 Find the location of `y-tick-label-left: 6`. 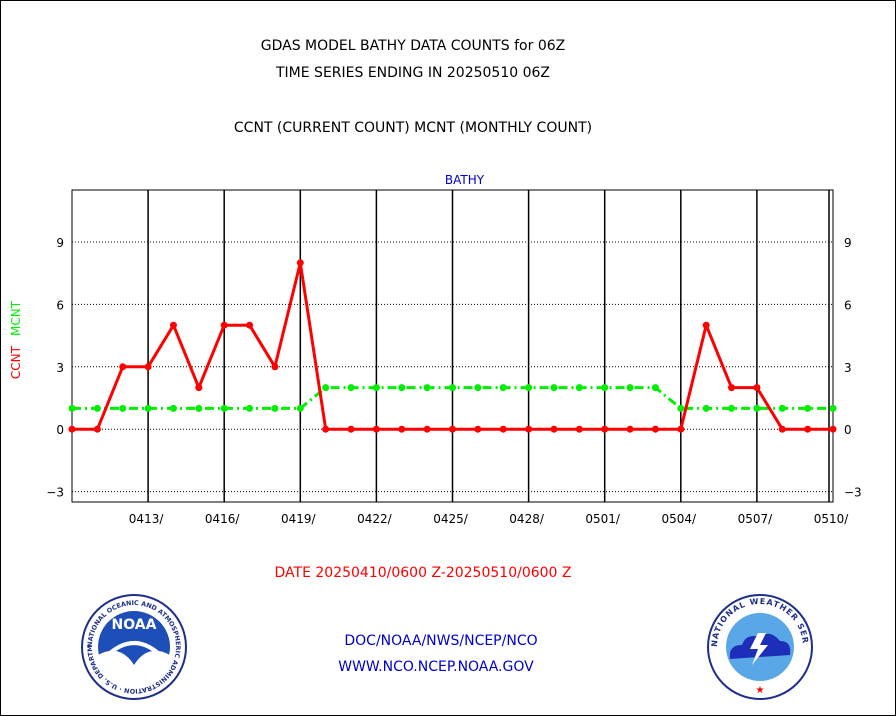

y-tick-label-left: 6 is located at coordinates (60, 305).